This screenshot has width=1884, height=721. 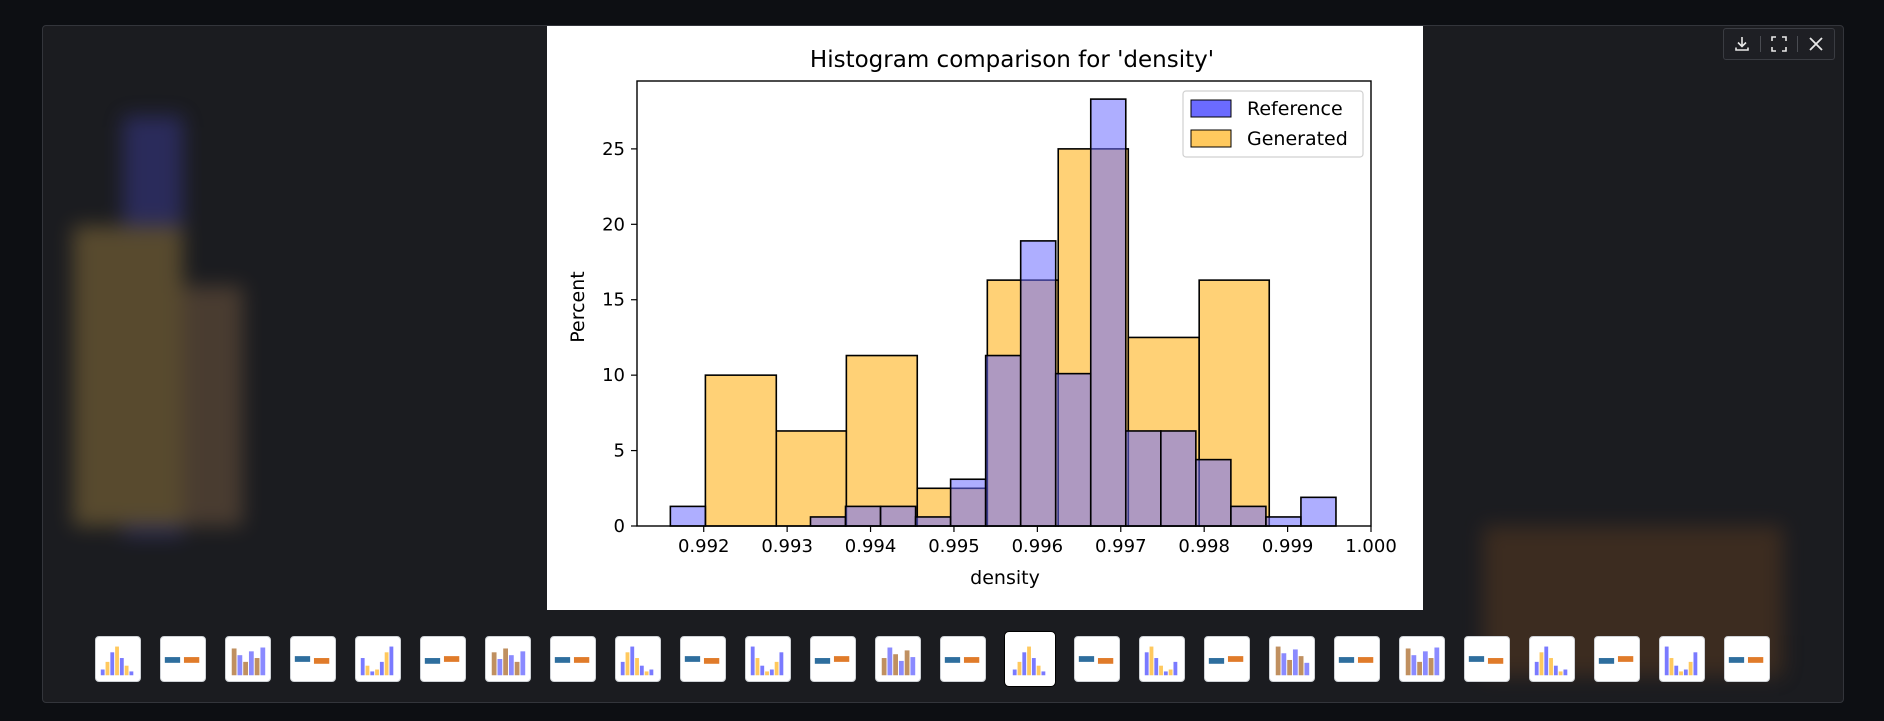 What do you see at coordinates (1211, 138) in the screenshot?
I see `legend-swatch-generated` at bounding box center [1211, 138].